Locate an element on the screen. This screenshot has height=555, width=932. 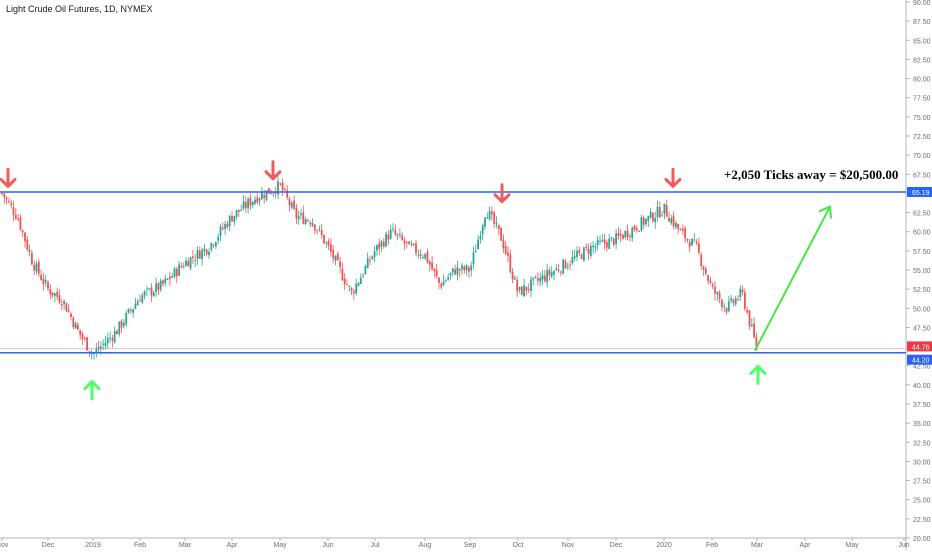
y-tick-label: 72.50 is located at coordinates (922, 137).